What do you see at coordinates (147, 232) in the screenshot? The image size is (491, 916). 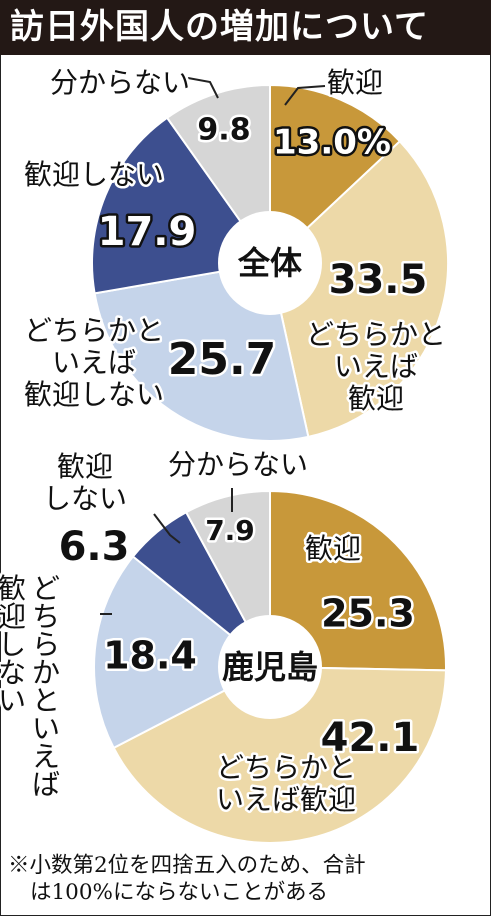 I see `value-label-not-welcome: 17.9` at bounding box center [147, 232].